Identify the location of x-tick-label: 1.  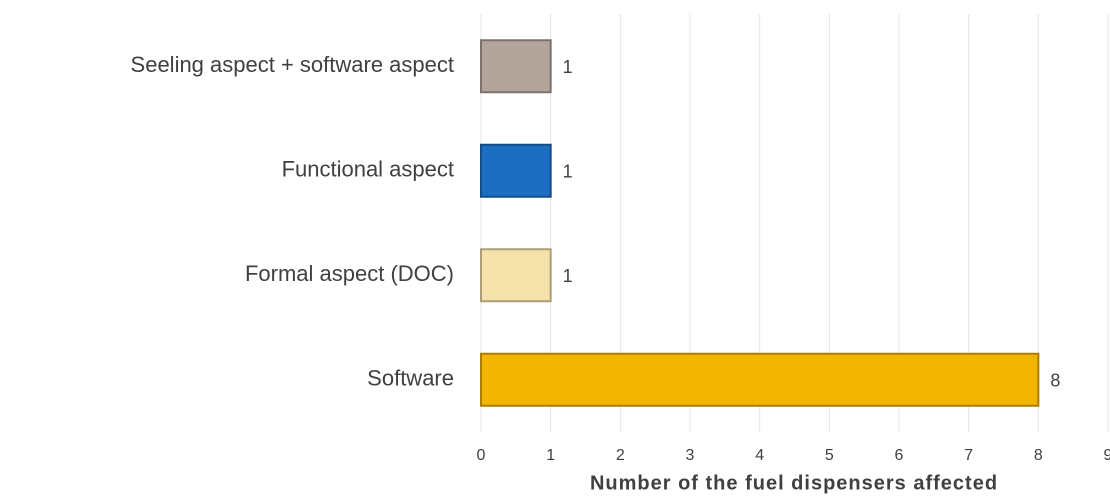
(550, 455).